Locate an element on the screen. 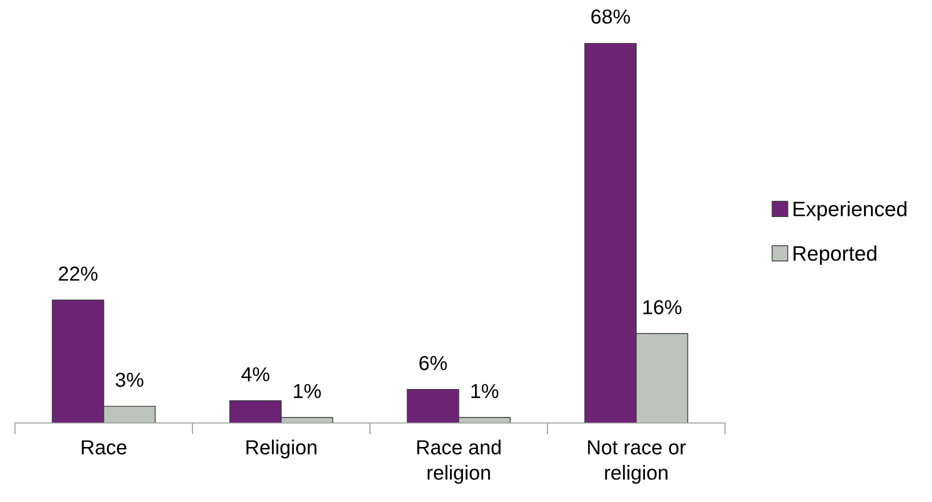  x-tick-label: Race and religion is located at coordinates (459, 462).